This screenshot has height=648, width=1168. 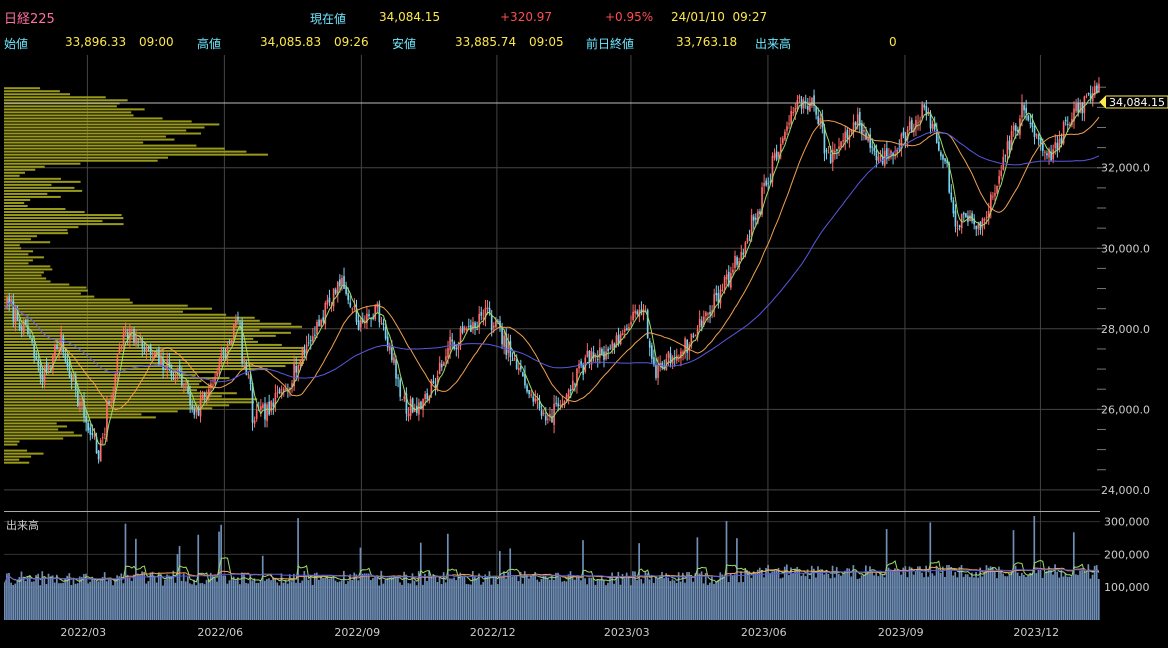 I want to click on datetime: 24/01/10 09:27, so click(x=719, y=17).